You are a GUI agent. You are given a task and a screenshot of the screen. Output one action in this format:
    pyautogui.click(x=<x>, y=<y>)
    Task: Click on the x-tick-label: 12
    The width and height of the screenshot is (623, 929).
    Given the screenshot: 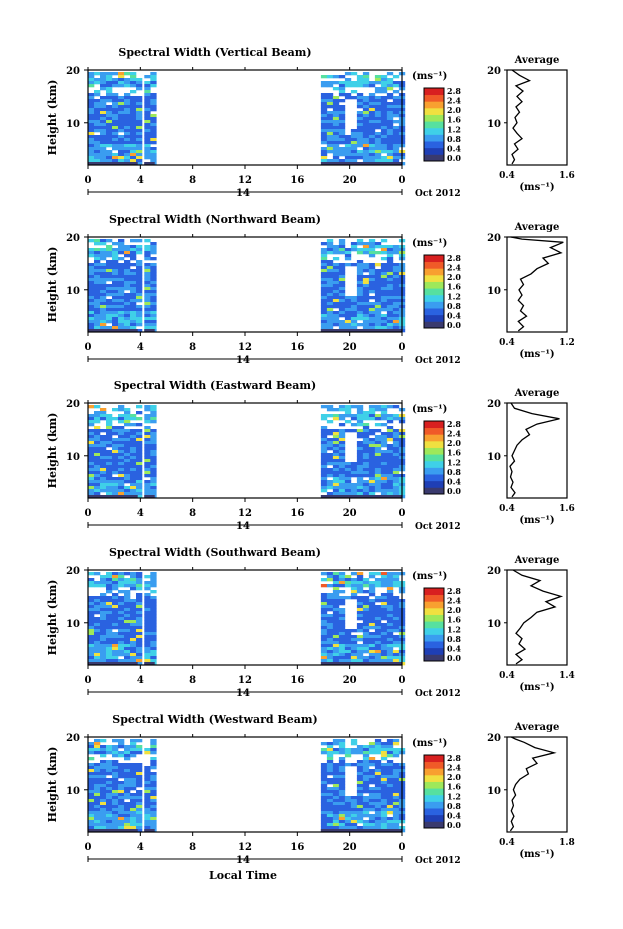 What is the action you would take?
    pyautogui.click(x=245, y=180)
    